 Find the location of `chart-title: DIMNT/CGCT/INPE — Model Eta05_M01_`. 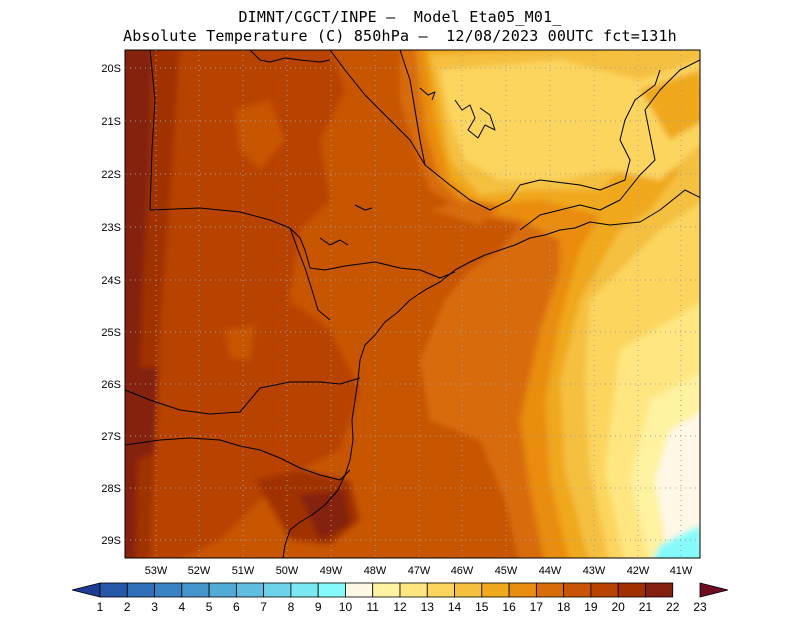

chart-title: DIMNT/CGCT/INPE — Model Eta05_M01_ is located at coordinates (400, 17).